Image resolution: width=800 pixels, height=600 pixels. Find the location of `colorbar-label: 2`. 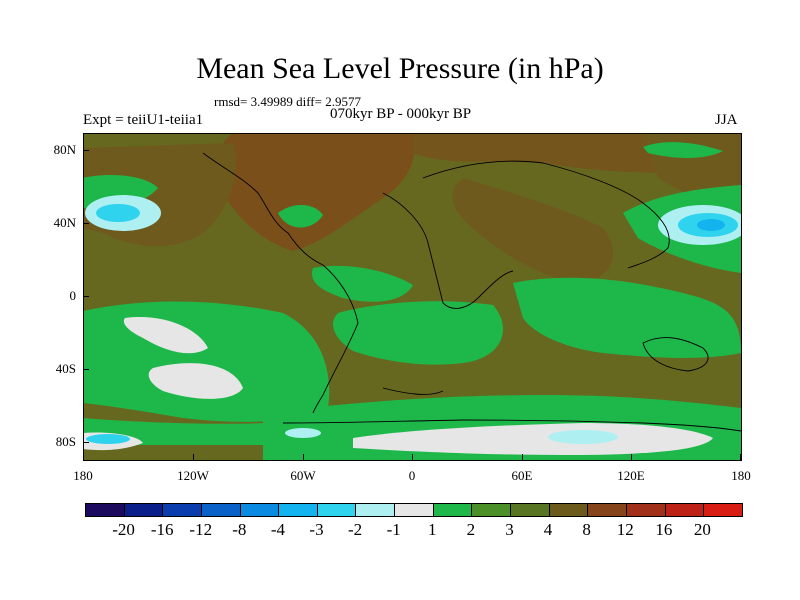

colorbar-label: 2 is located at coordinates (471, 529).